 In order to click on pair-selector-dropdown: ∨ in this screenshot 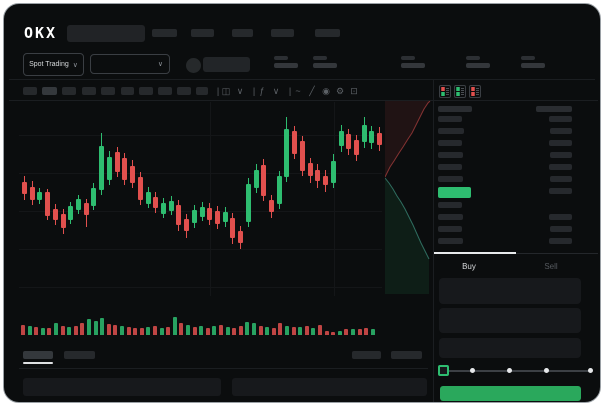, I will do `click(130, 64)`.